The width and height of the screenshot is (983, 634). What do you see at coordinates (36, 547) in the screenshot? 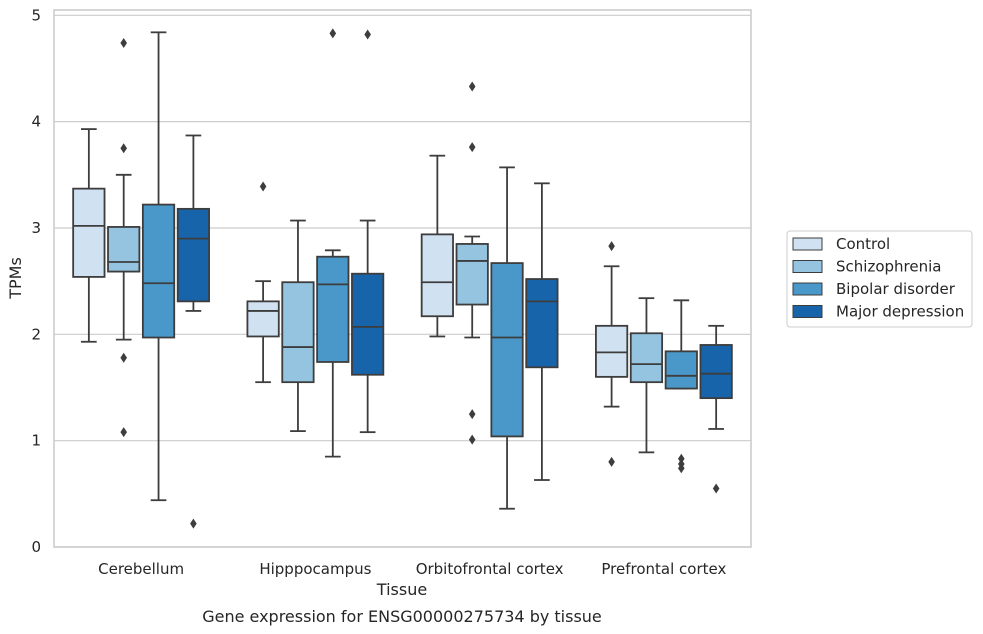
I see `y-tick-label: 0` at bounding box center [36, 547].